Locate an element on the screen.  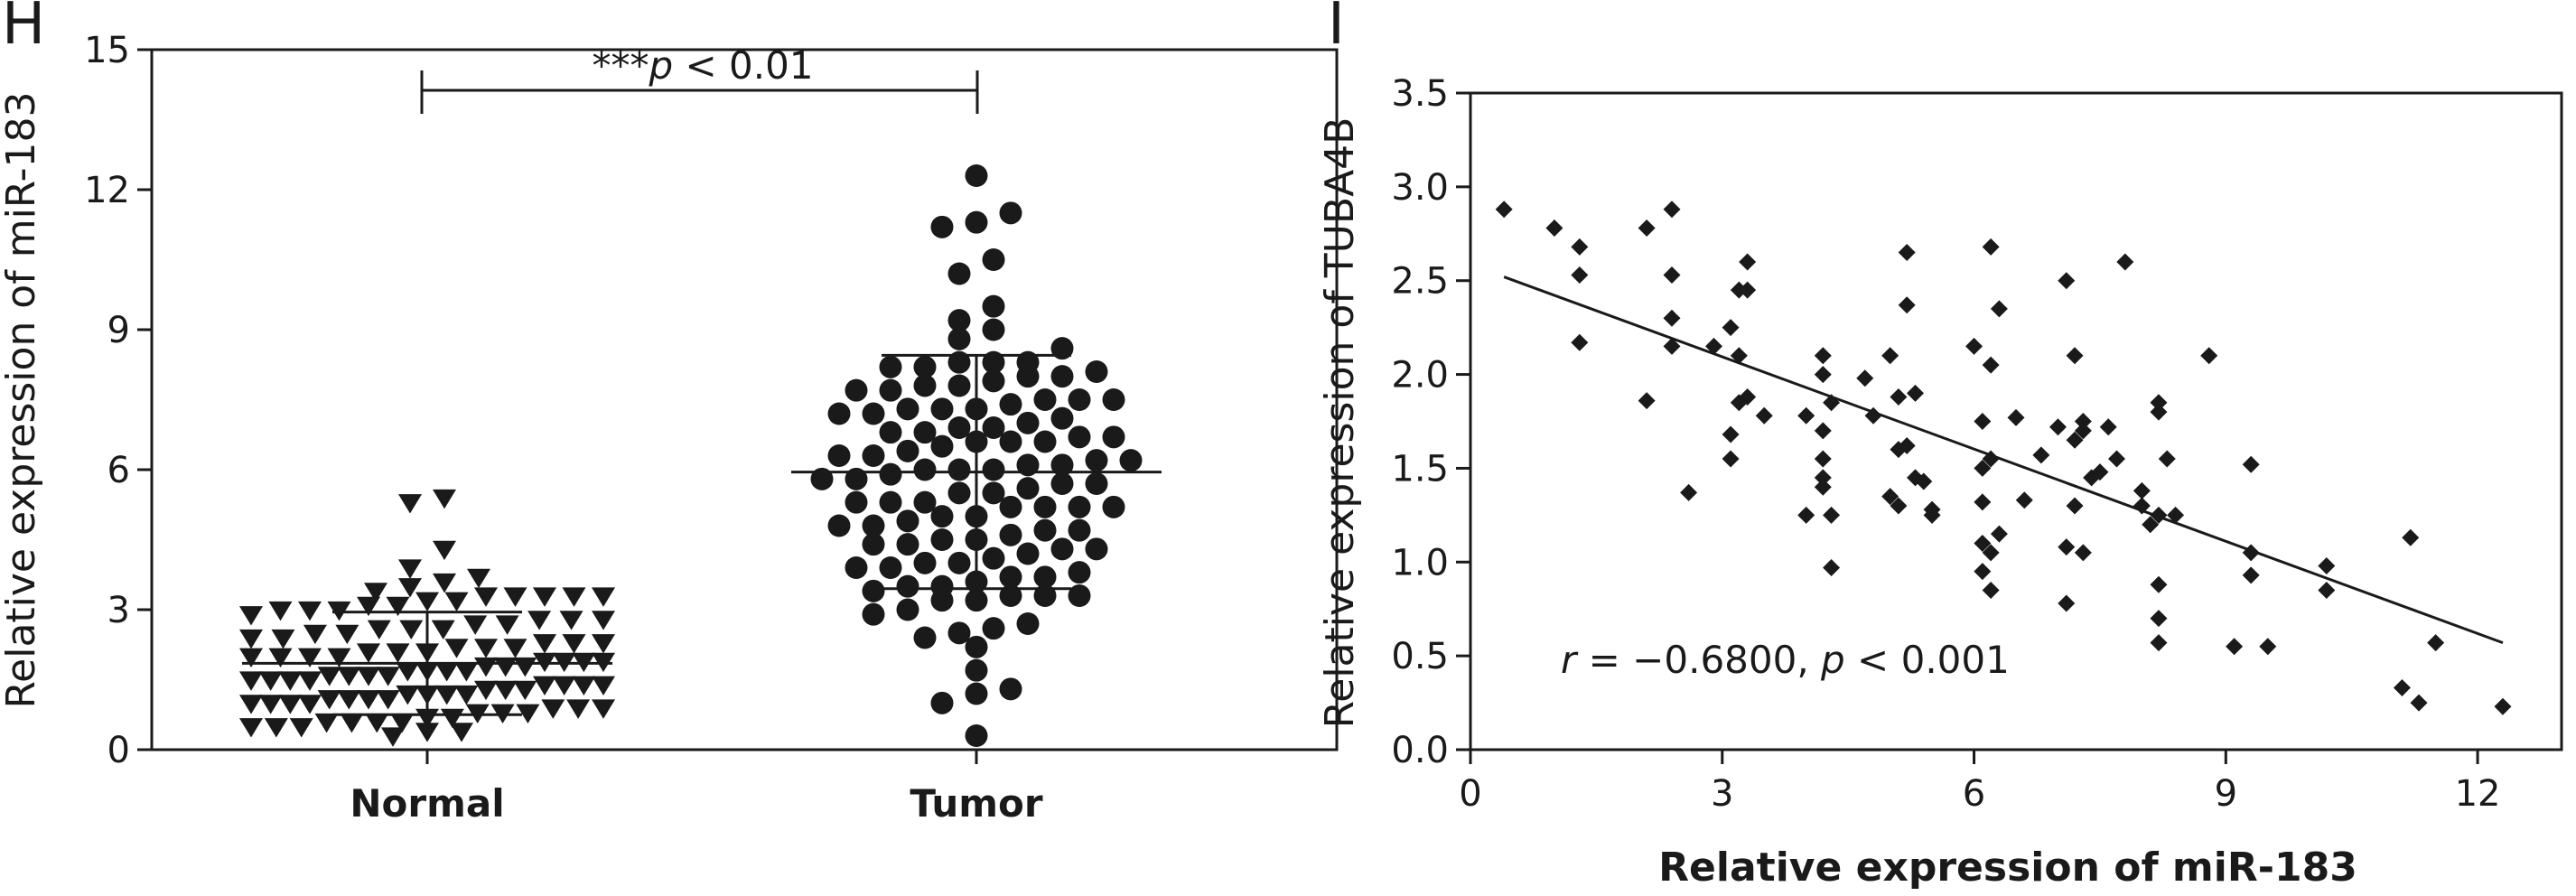
category-label-normal: Normal is located at coordinates (427, 803).